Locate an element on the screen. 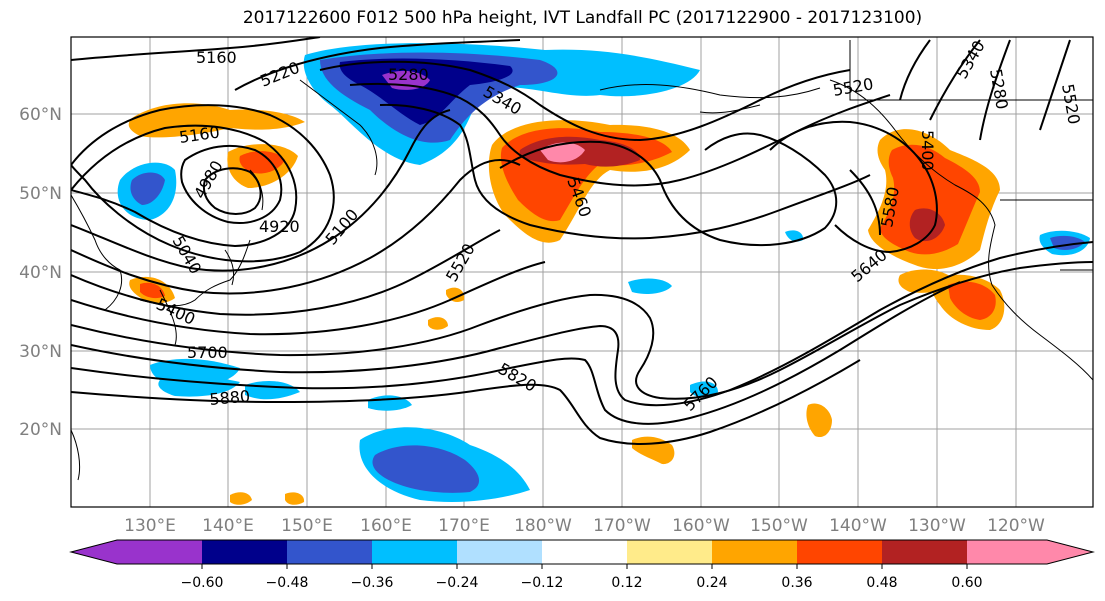  lon-label: 170°W is located at coordinates (622, 526).